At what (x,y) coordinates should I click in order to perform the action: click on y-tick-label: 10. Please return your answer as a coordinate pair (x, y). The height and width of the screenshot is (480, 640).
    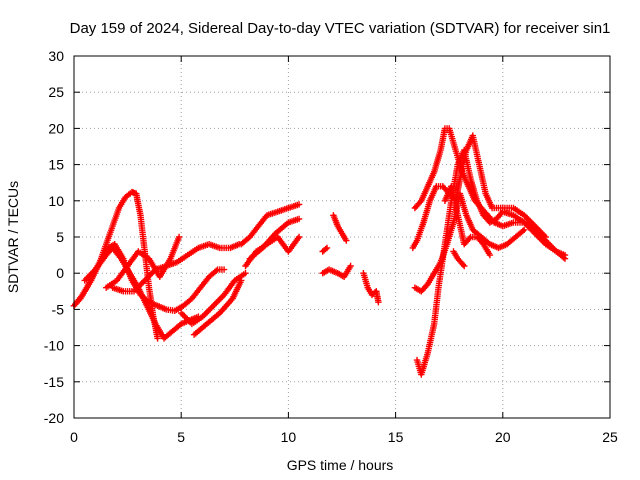
    Looking at the image, I should click on (56, 201).